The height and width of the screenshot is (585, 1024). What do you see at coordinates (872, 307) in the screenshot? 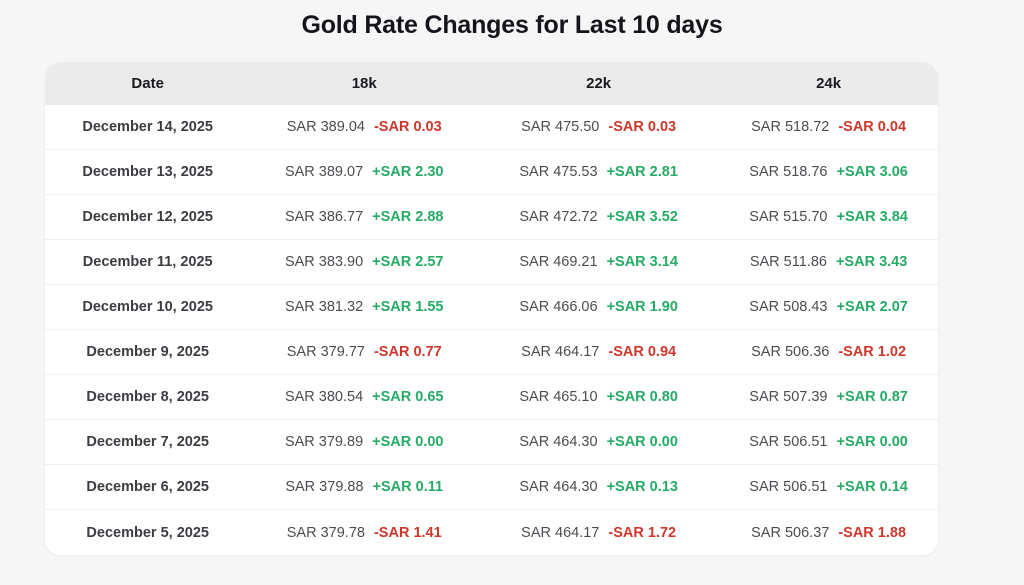
I see `change-24k: +SAR 2.07` at bounding box center [872, 307].